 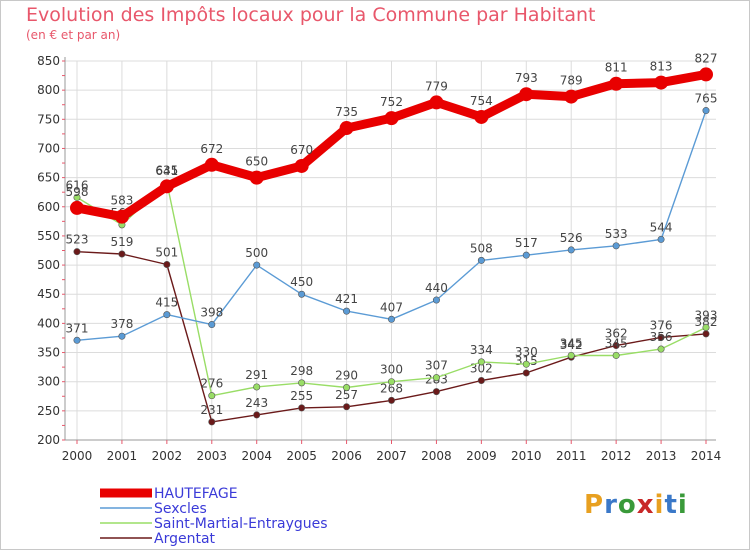 I want to click on legend-label: Saint-Martial-Entraygues, so click(x=241, y=524).